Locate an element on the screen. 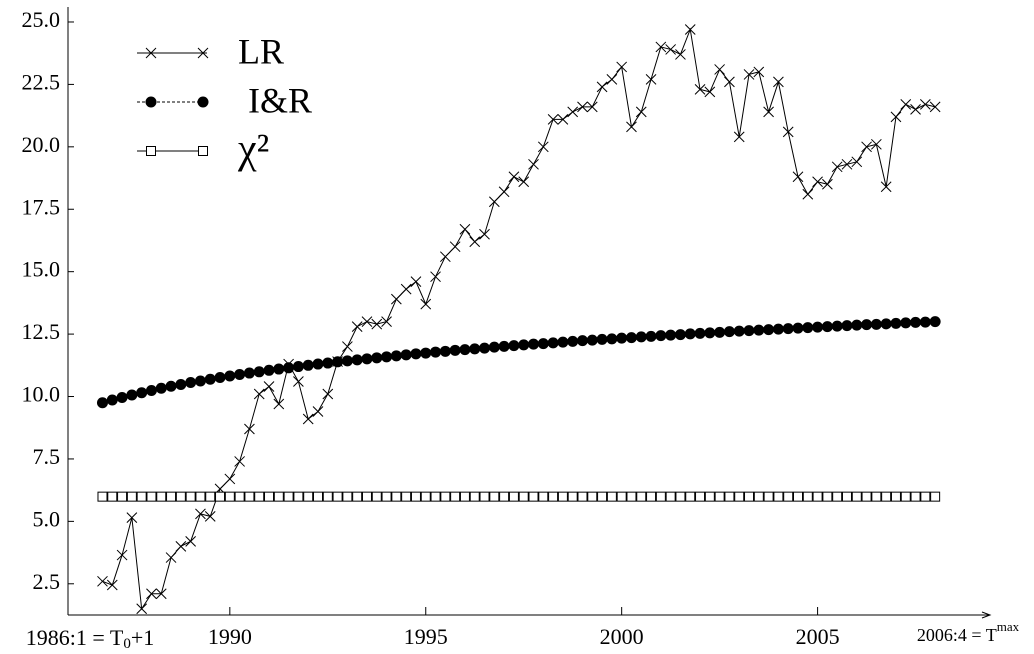 Image resolution: width=1034 pixels, height=654 pixels. x-axis-arrow is located at coordinates (986, 615).